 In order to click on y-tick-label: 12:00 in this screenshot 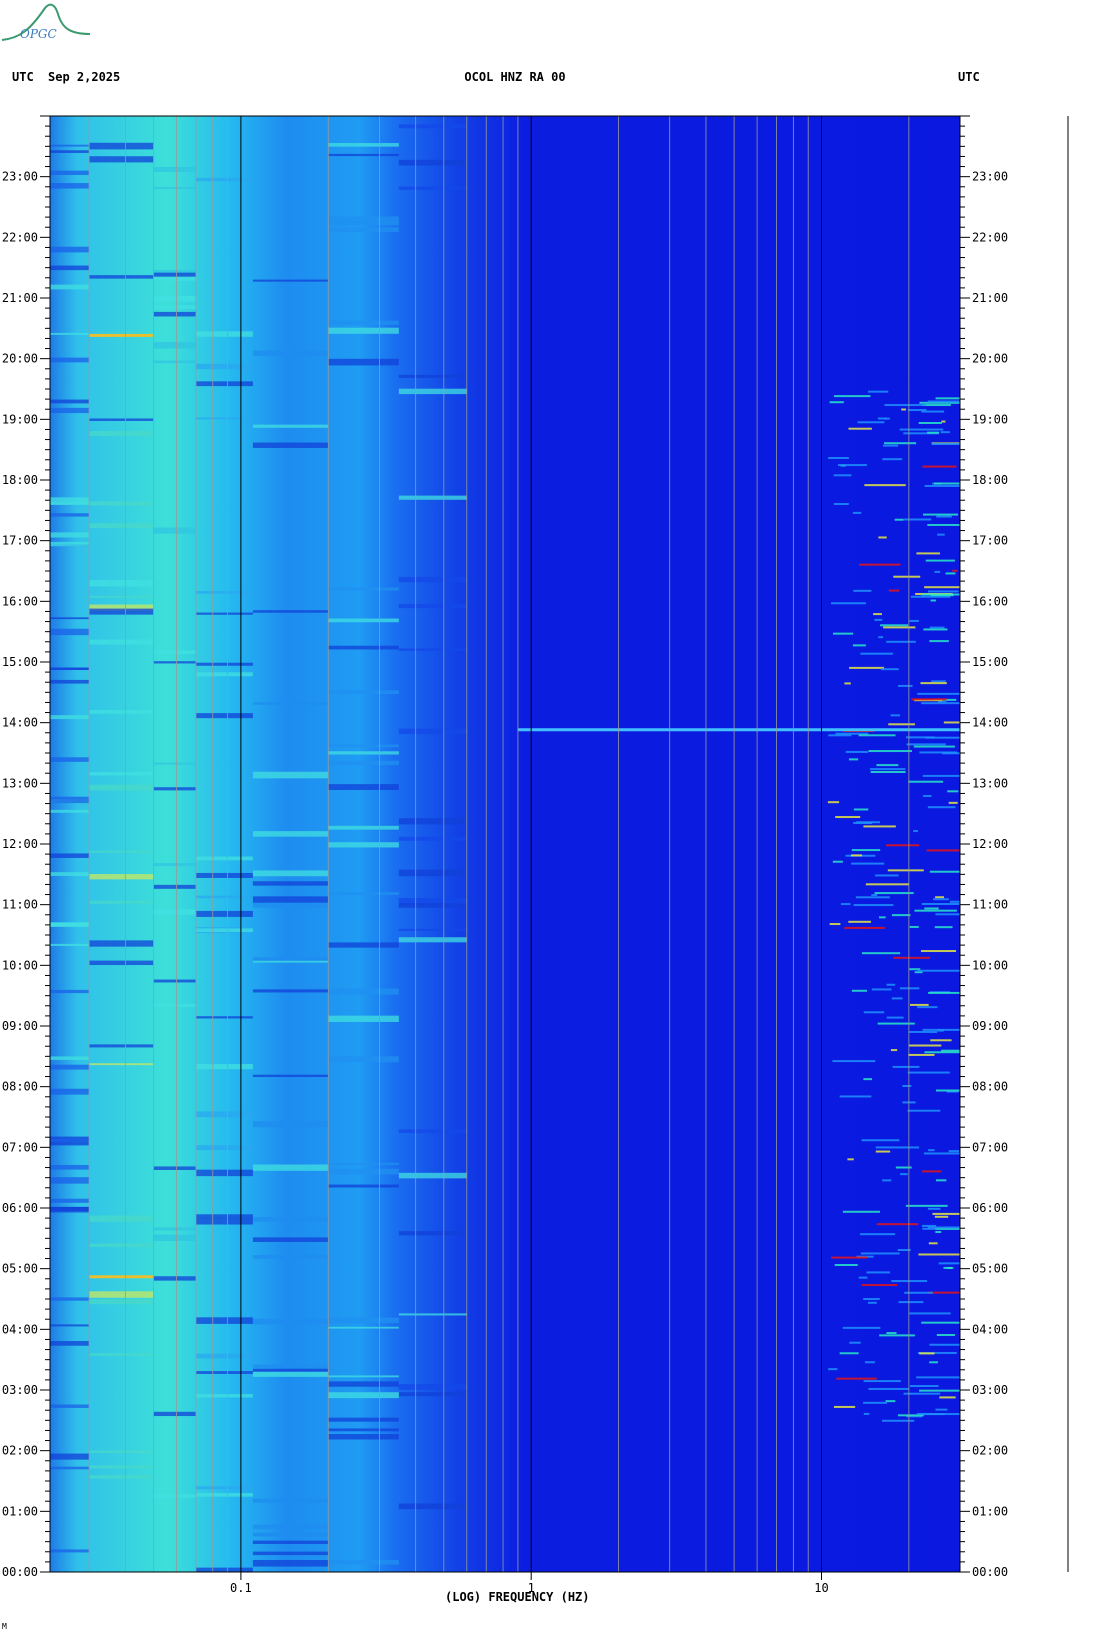, I will do `click(20, 844)`.